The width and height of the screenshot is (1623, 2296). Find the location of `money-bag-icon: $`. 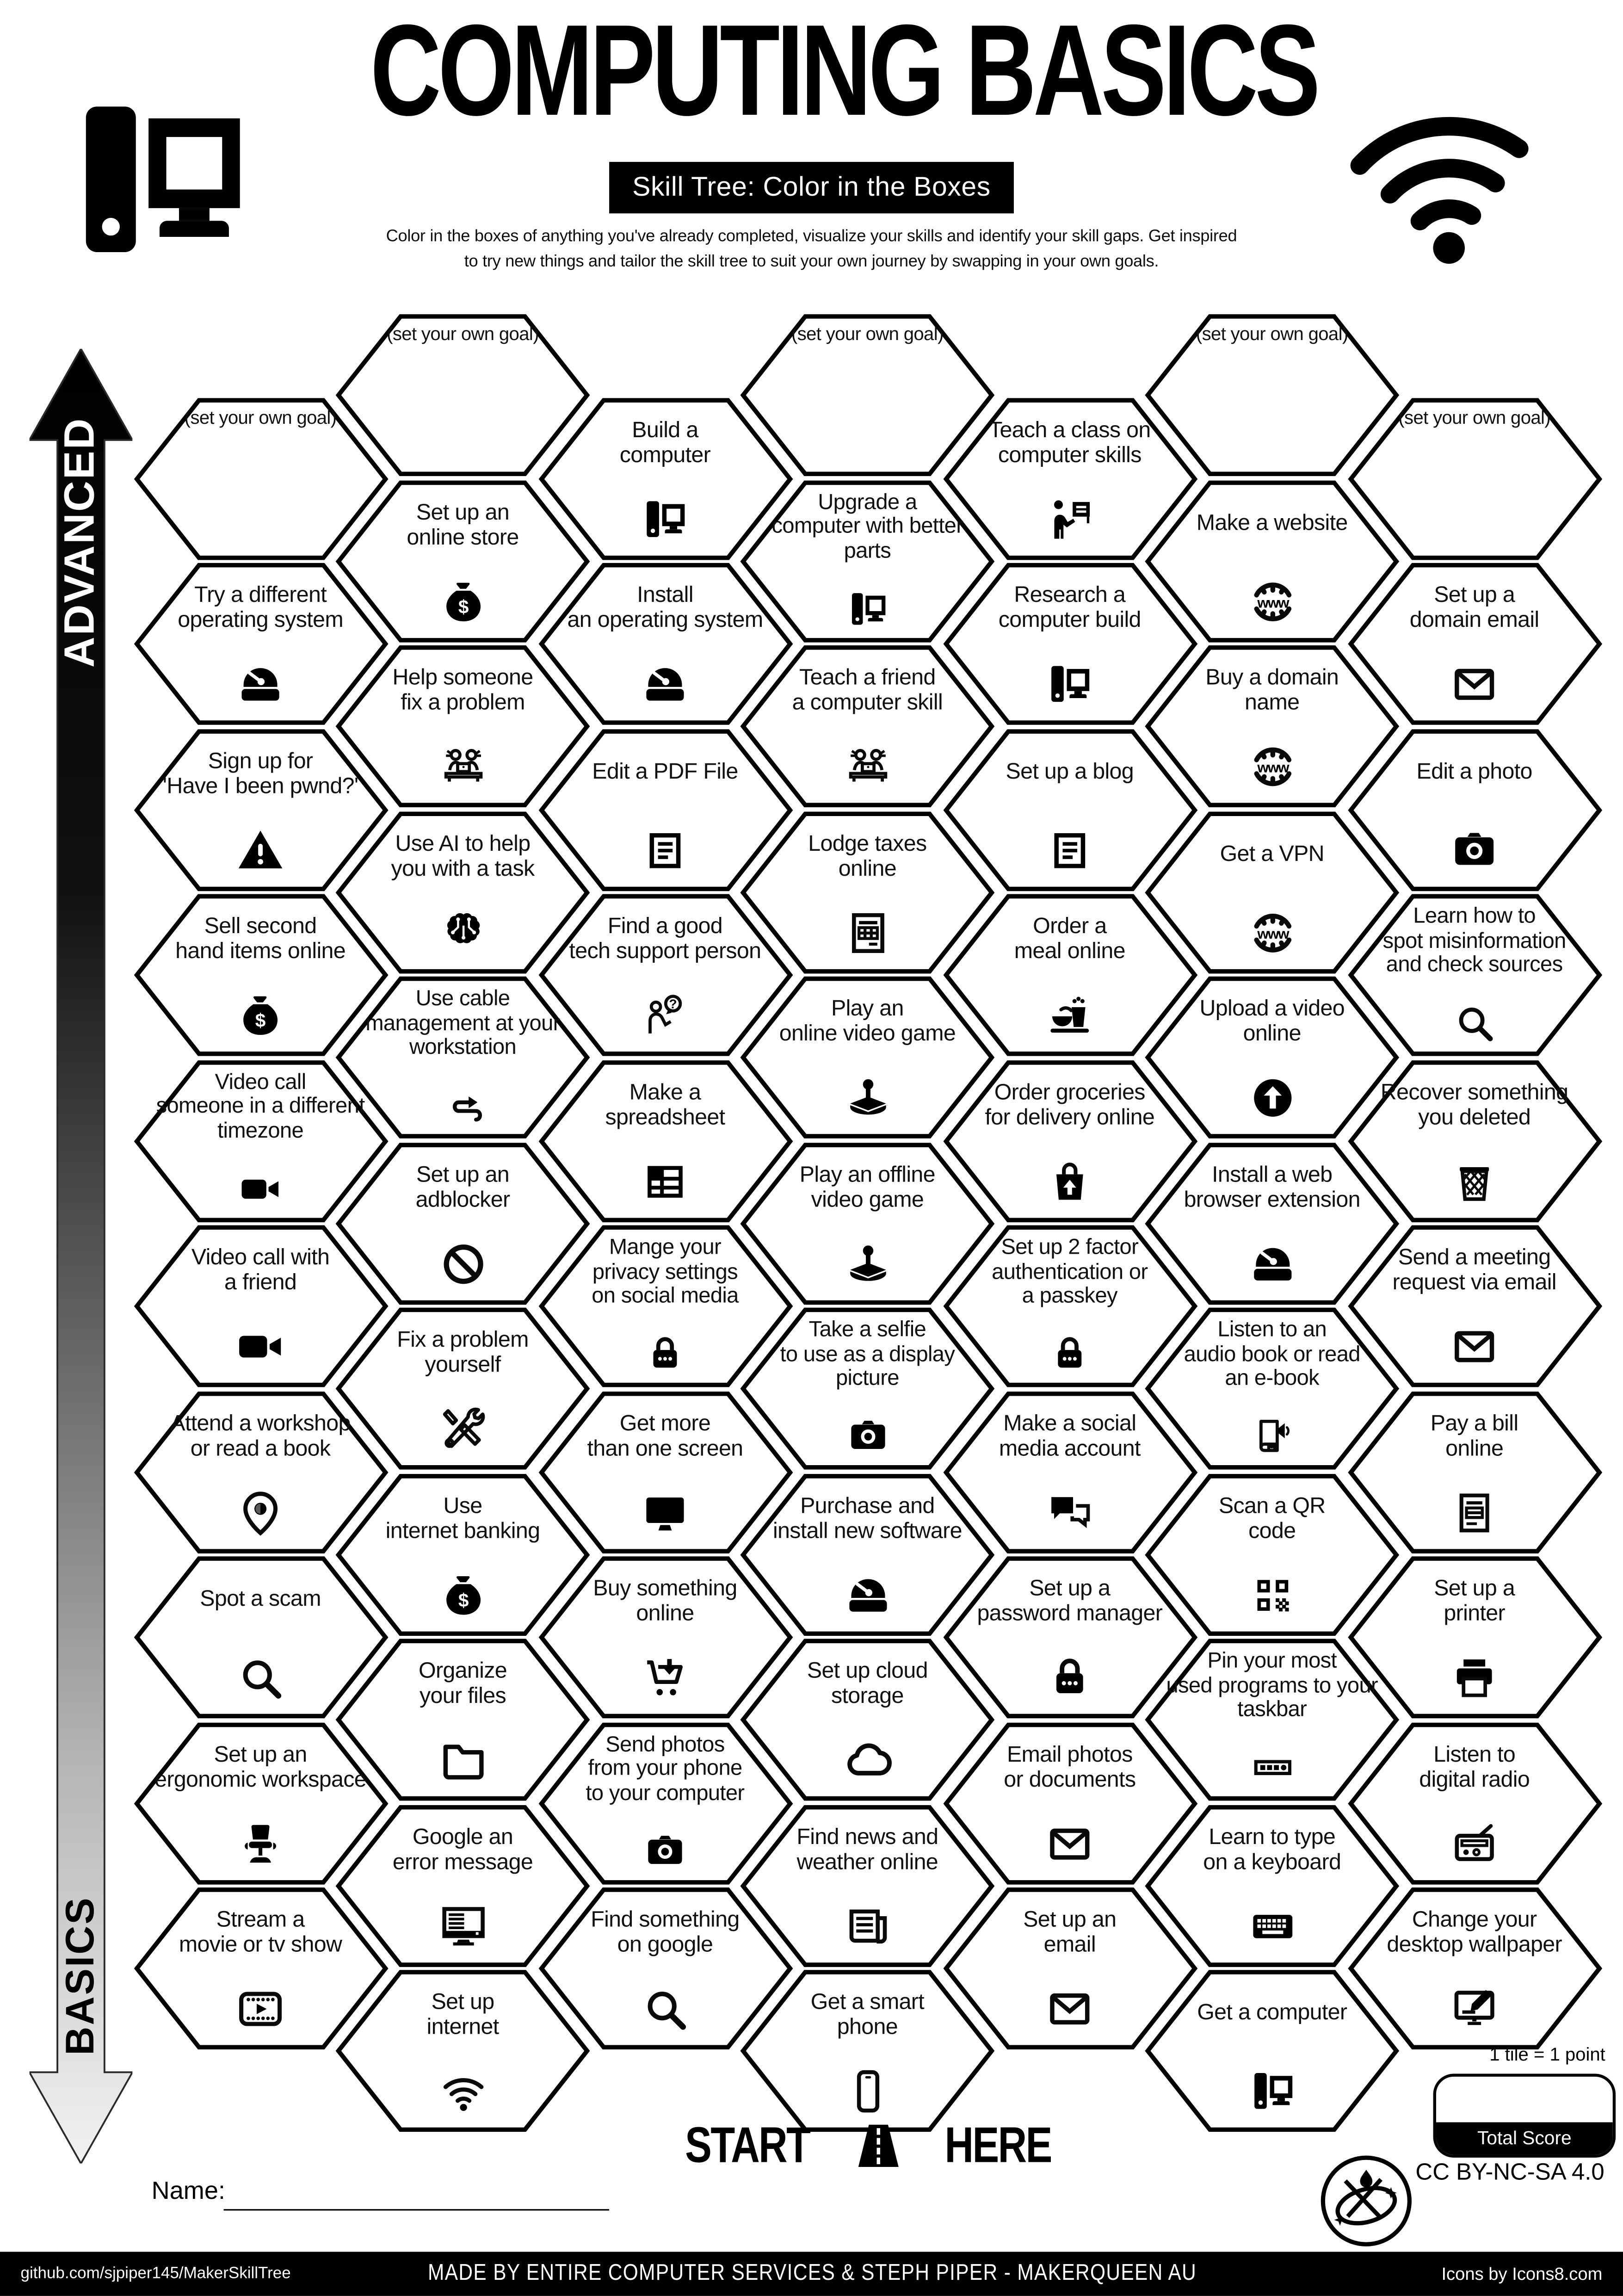

money-bag-icon: $ is located at coordinates (260, 1015).